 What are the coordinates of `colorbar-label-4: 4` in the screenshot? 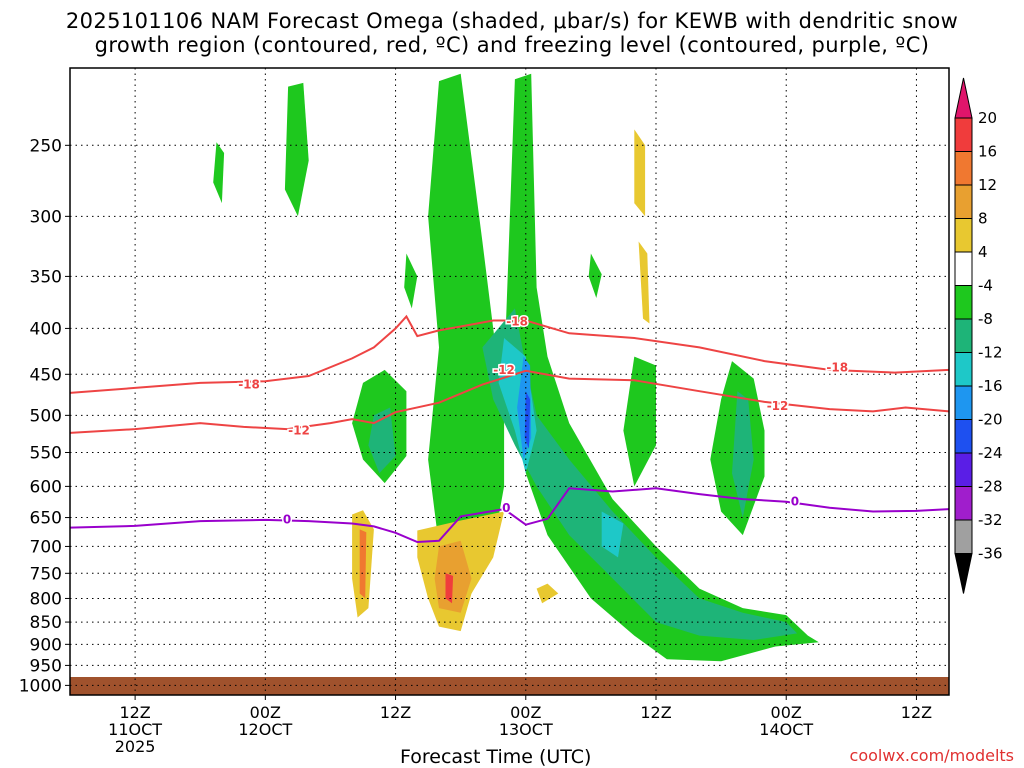 It's located at (983, 252).